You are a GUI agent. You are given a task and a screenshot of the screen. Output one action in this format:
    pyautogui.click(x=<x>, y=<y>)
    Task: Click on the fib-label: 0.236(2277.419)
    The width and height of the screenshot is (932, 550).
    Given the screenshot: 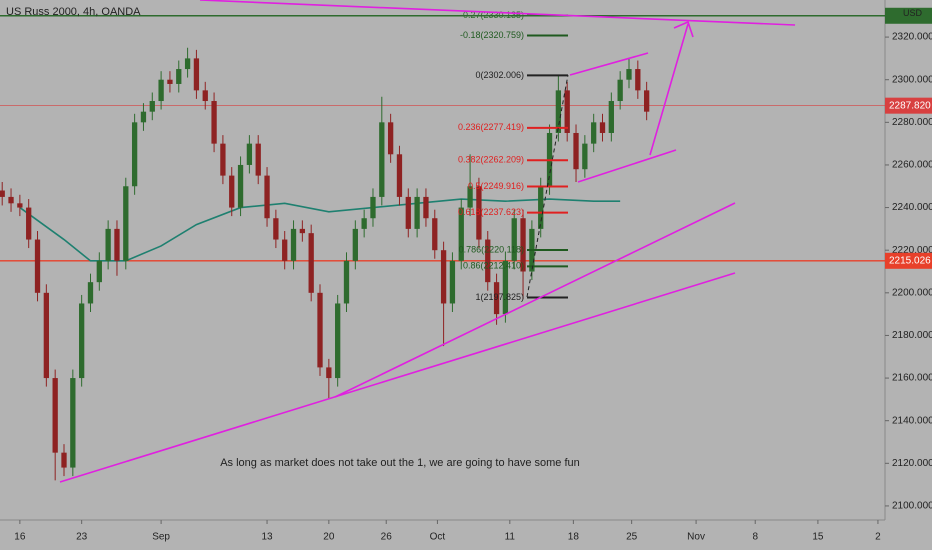 What is the action you would take?
    pyautogui.click(x=491, y=127)
    